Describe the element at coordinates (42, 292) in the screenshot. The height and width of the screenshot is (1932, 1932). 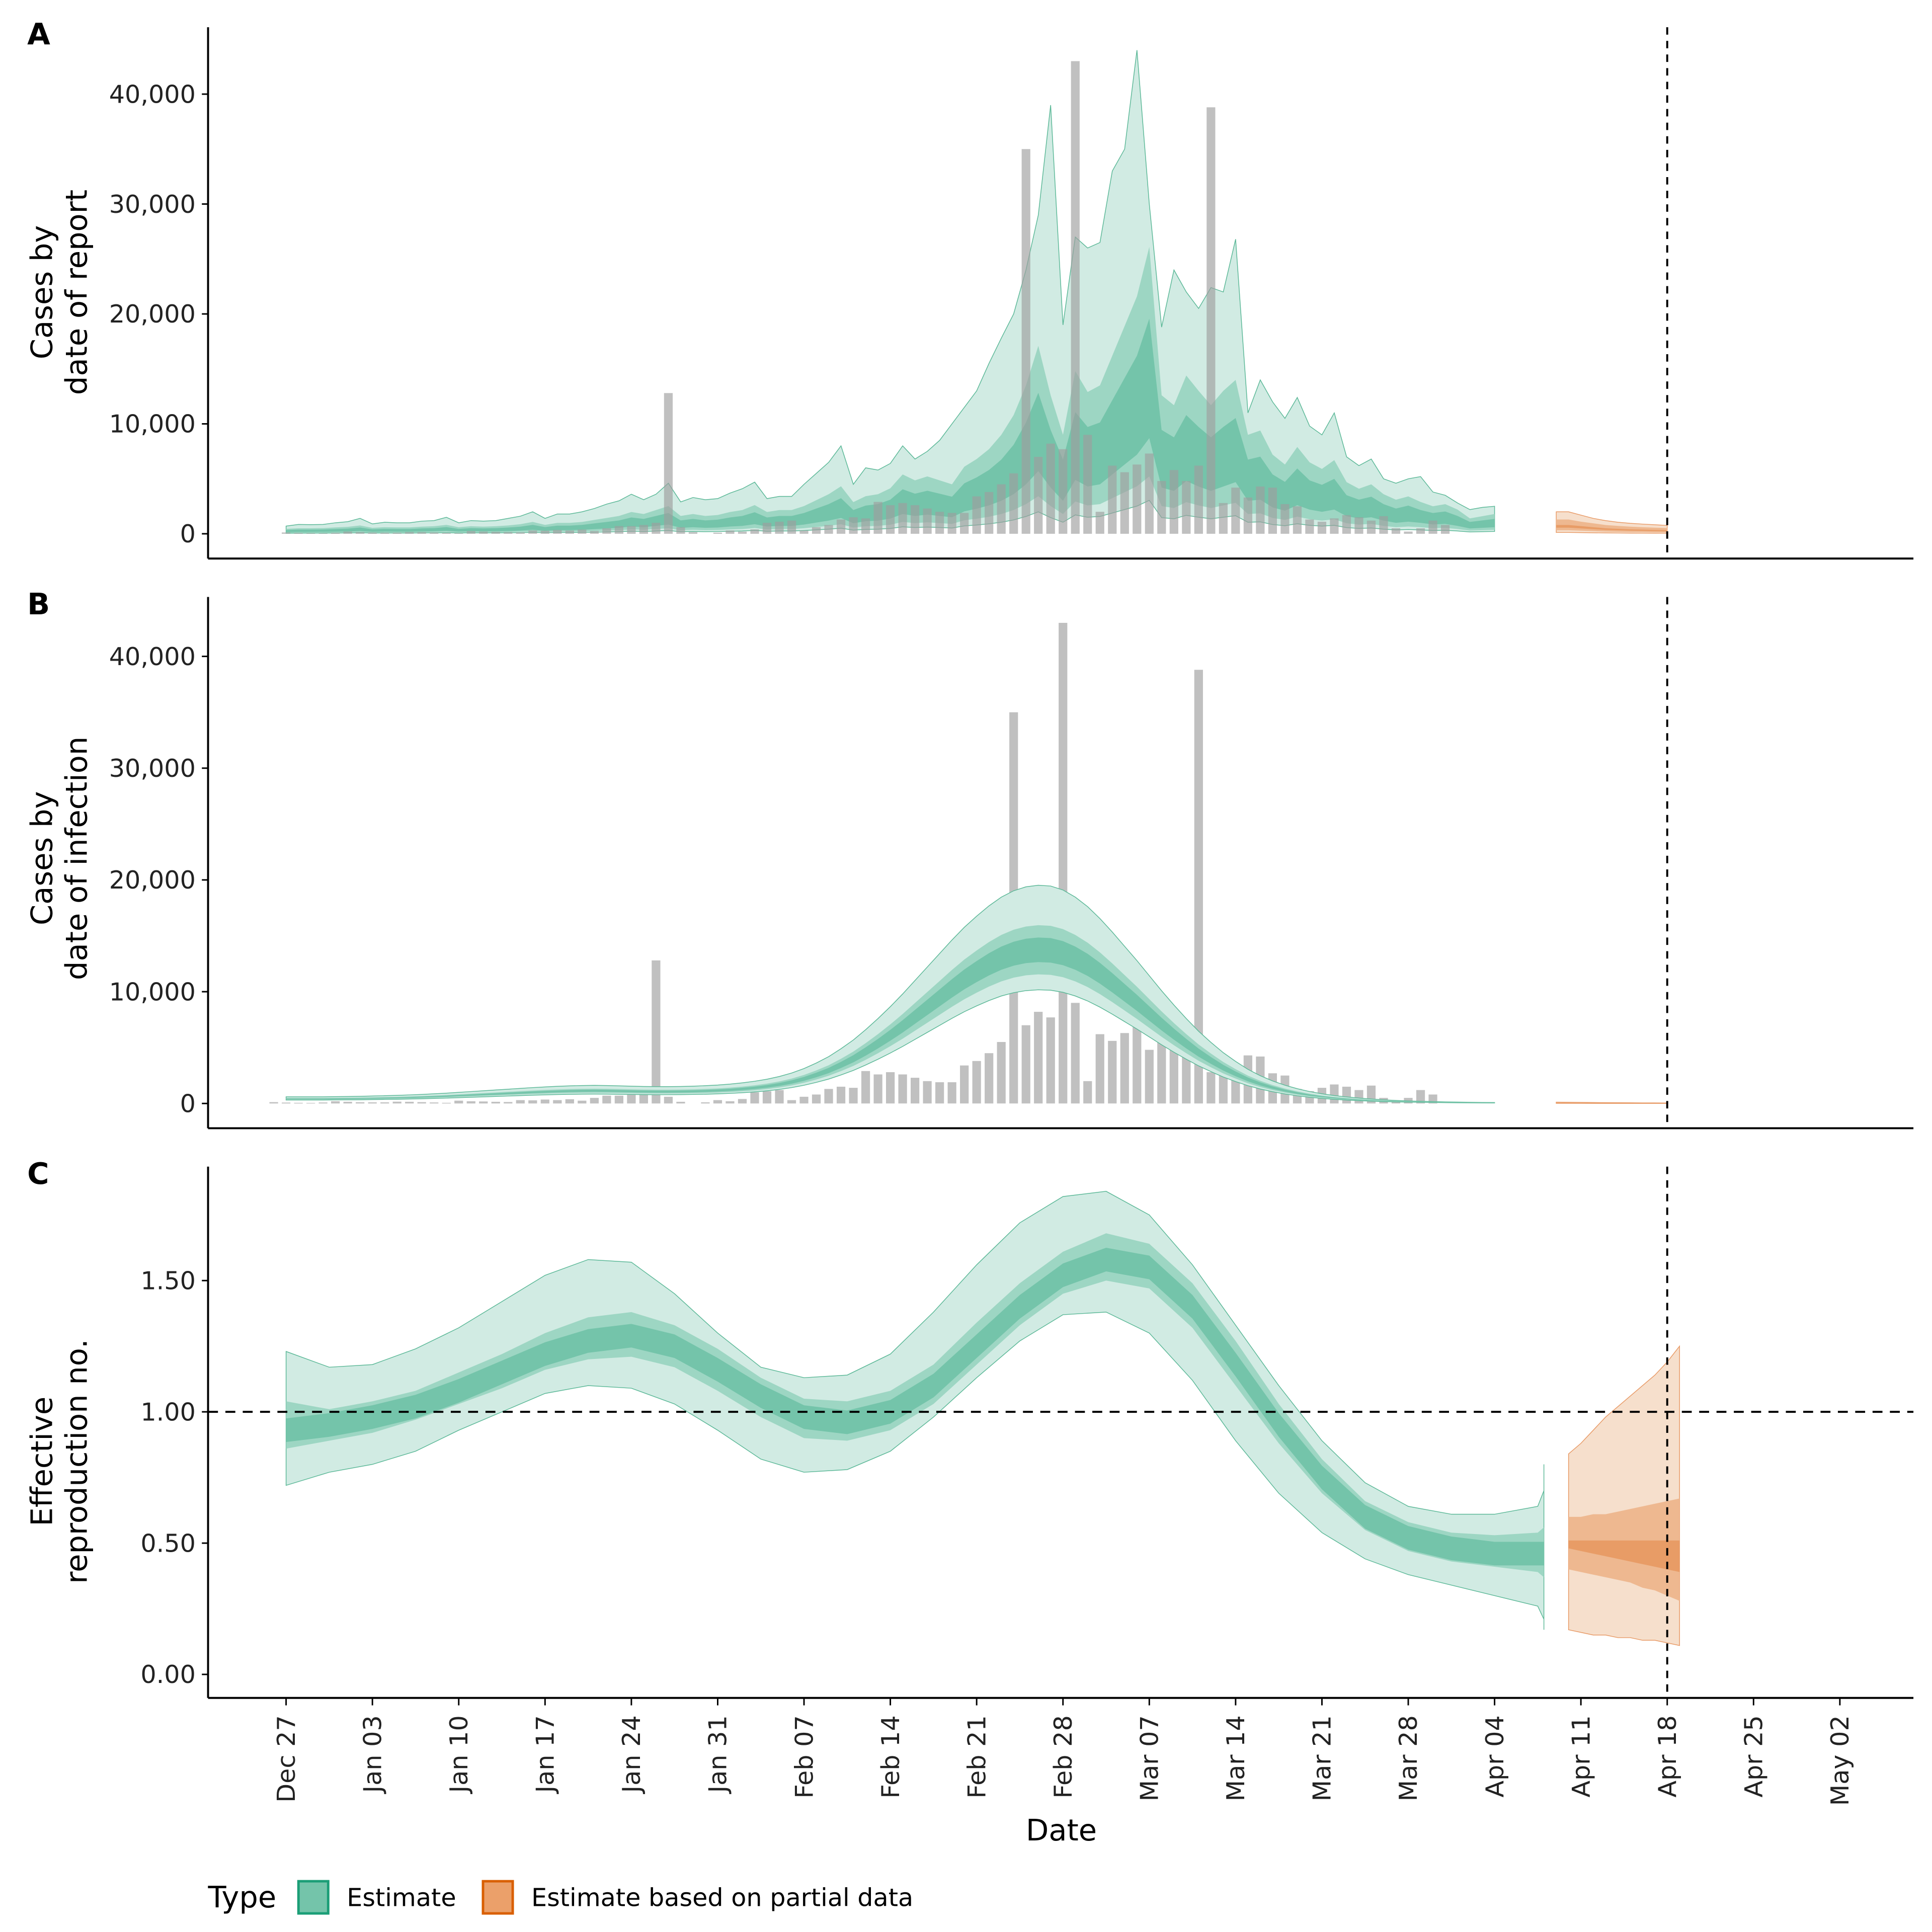
I see `panel-a-ylabel-line1: Cases by` at that location.